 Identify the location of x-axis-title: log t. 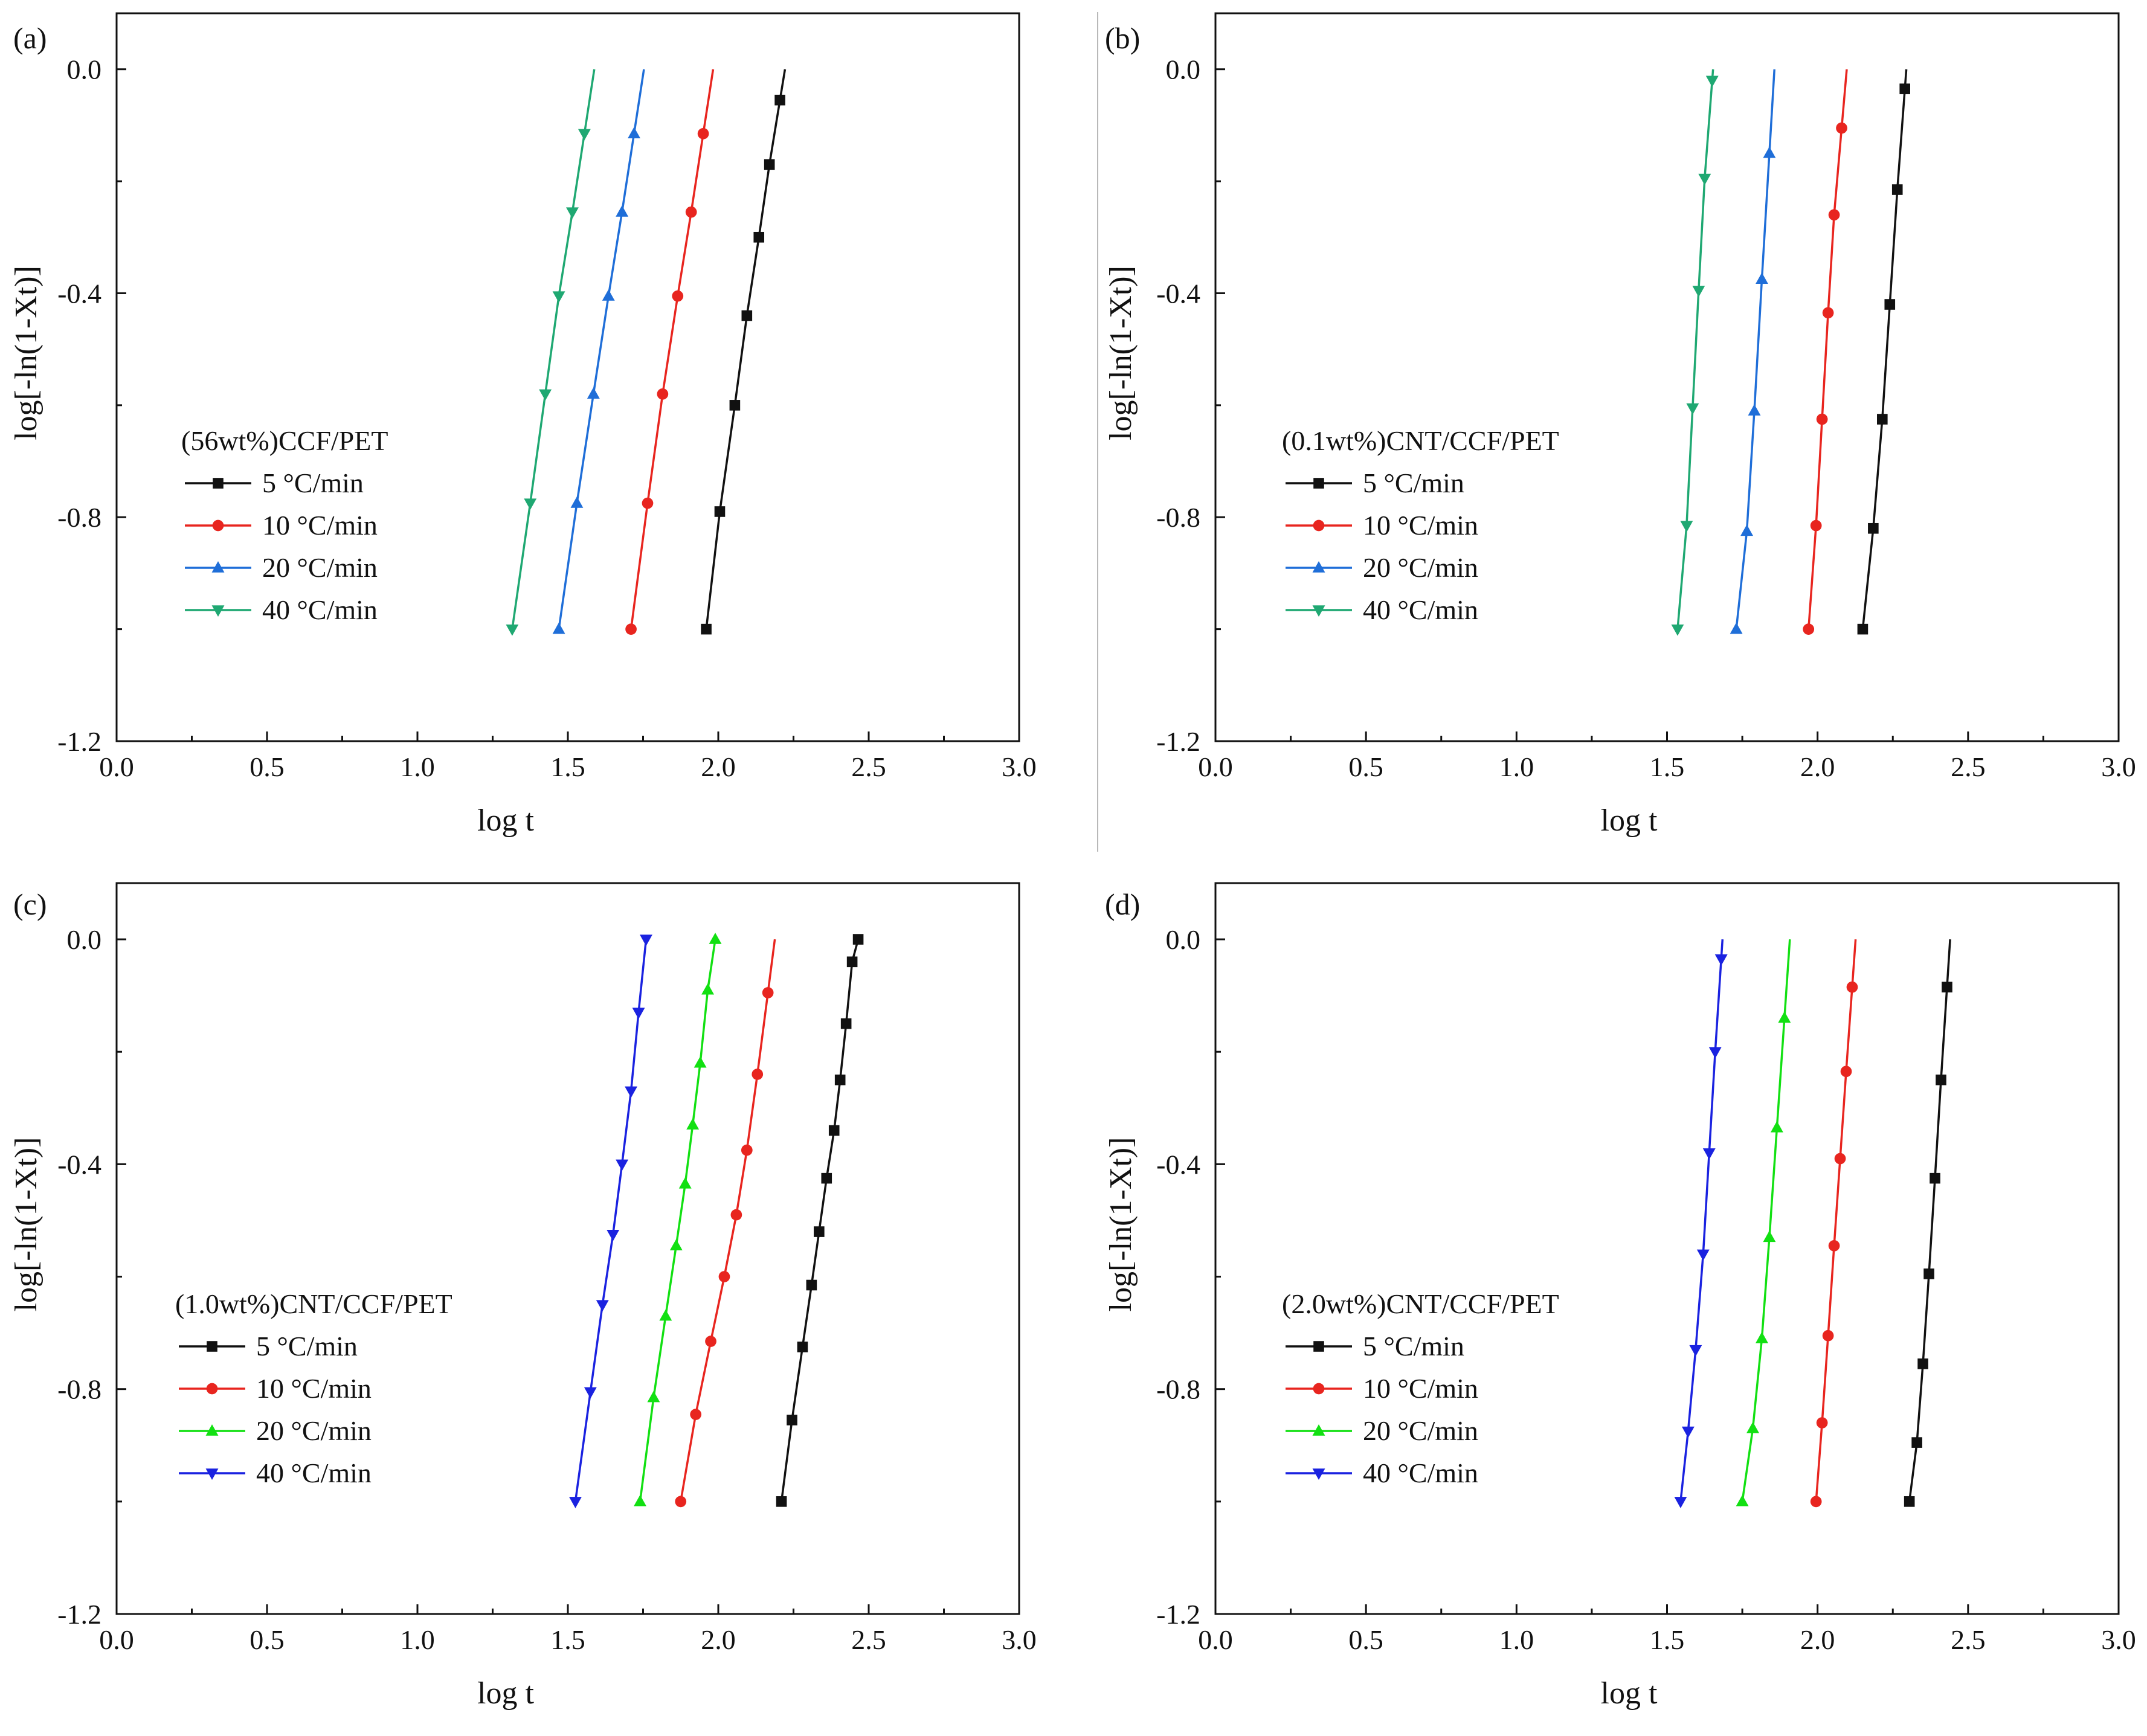
(1629, 820).